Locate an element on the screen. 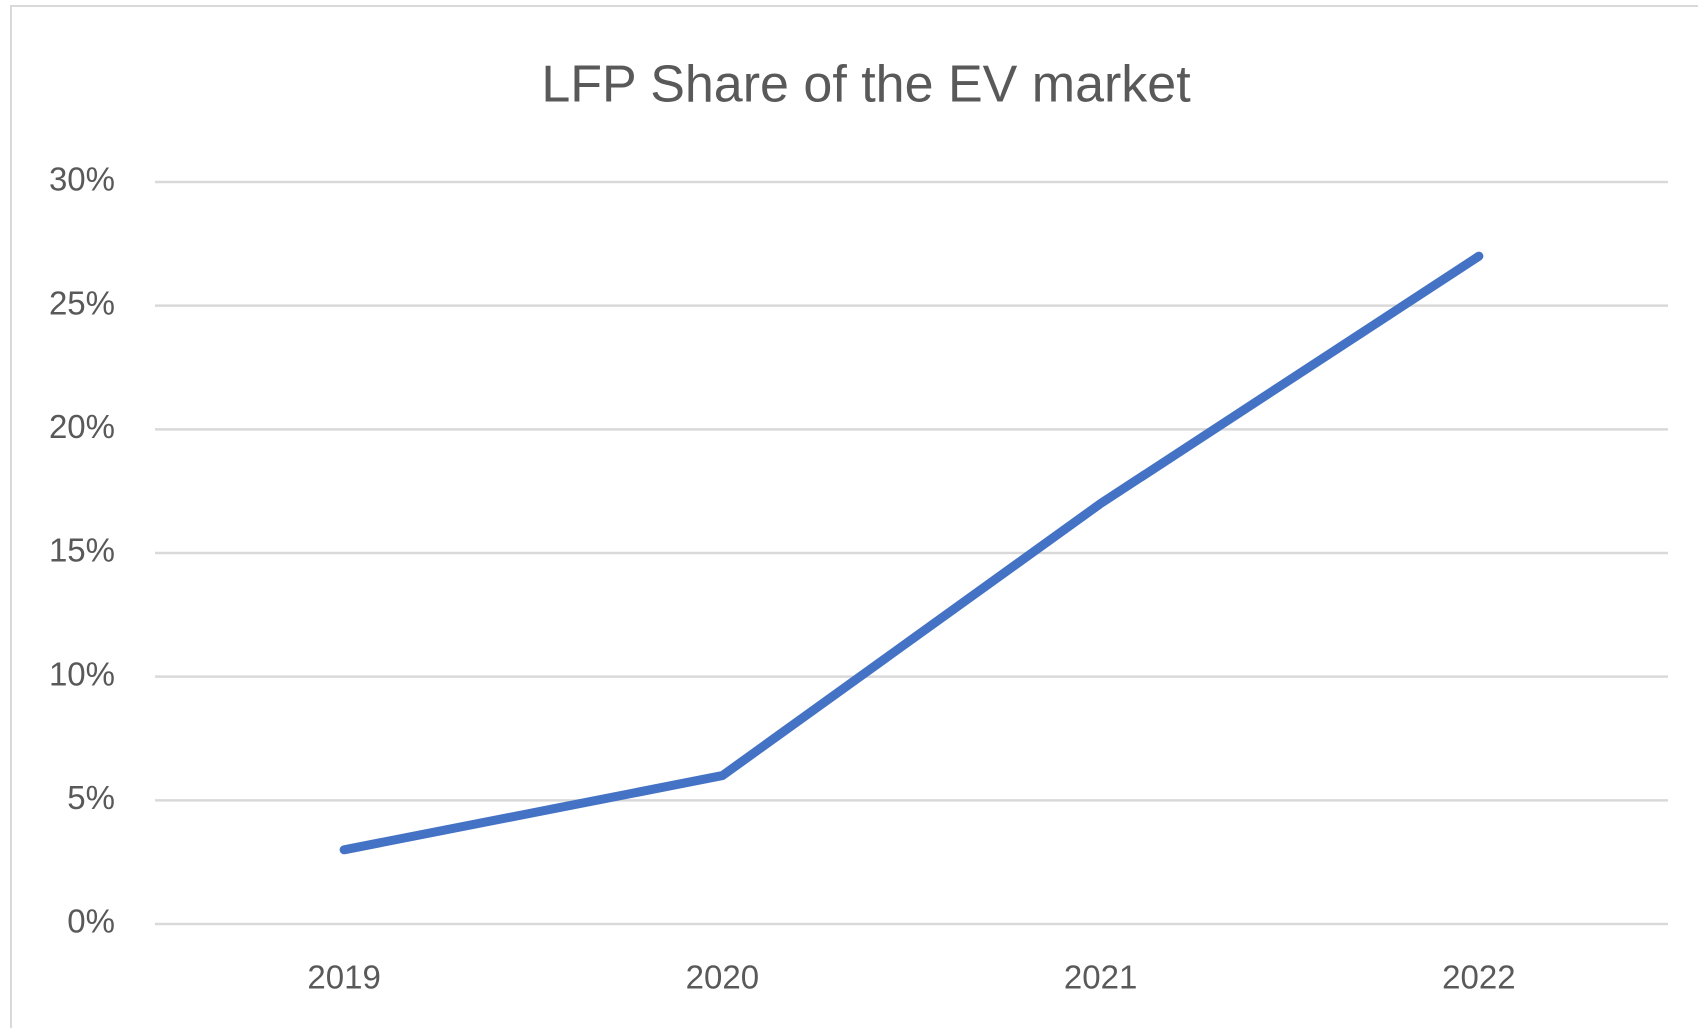  x-tick-label: 2020 is located at coordinates (722, 977).